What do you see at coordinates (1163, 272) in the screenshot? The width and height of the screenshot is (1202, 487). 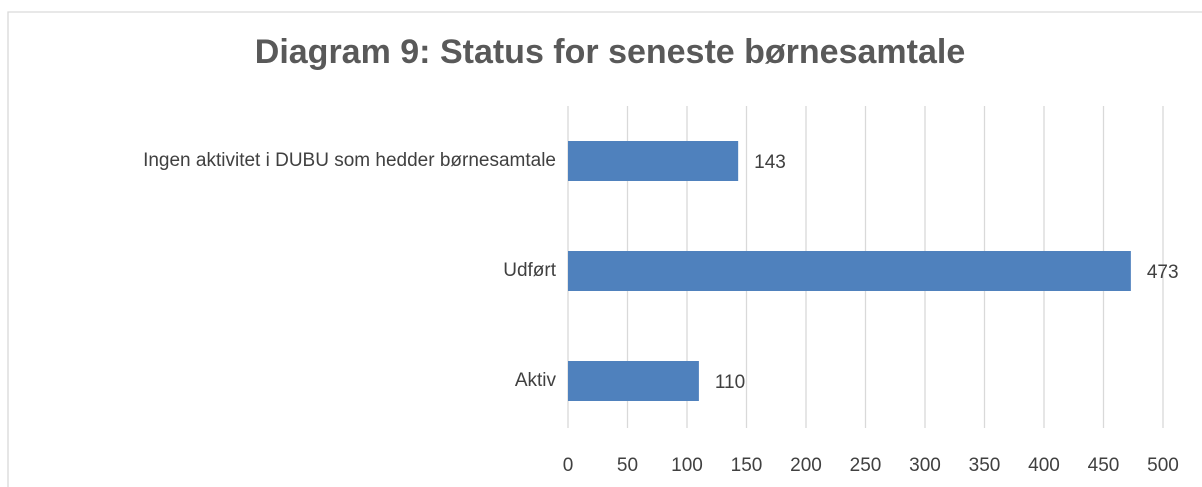 I see `data-label: 473` at bounding box center [1163, 272].